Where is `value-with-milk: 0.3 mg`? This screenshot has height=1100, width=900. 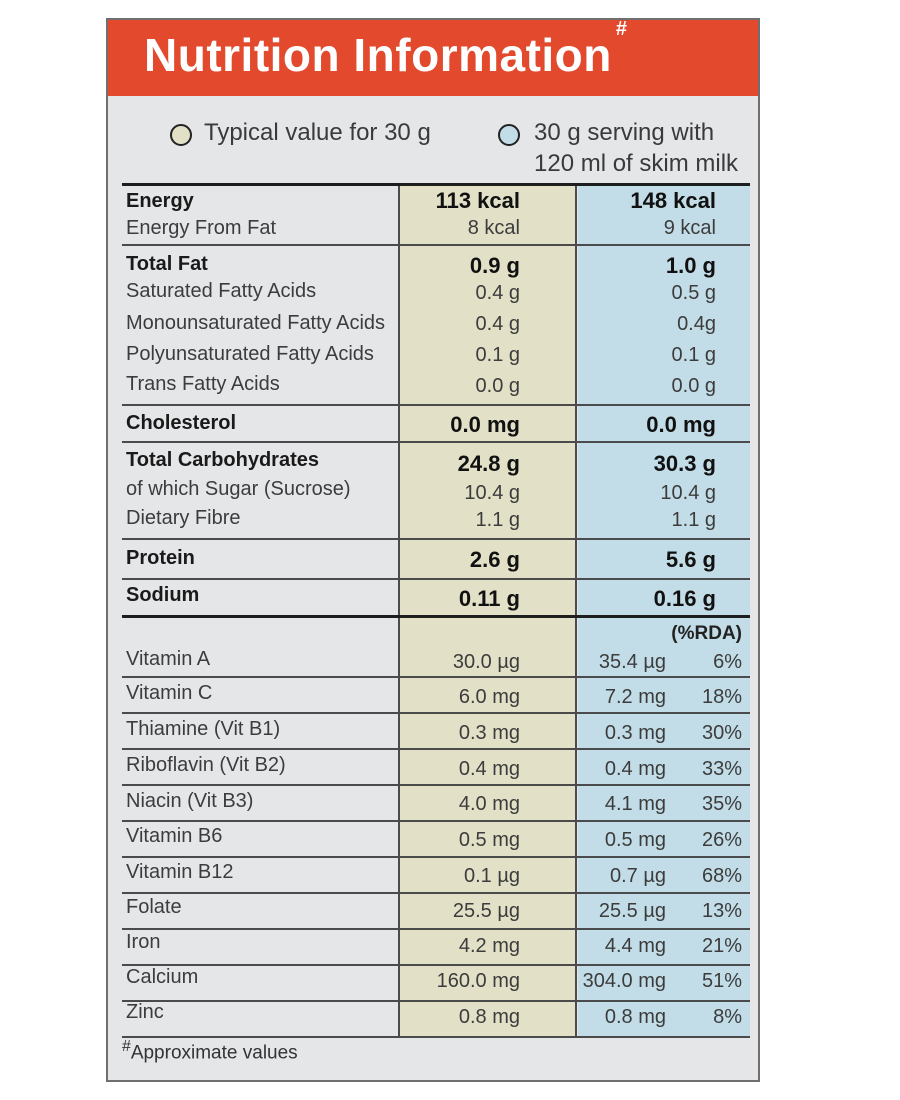
value-with-milk: 0.3 mg is located at coordinates (635, 733).